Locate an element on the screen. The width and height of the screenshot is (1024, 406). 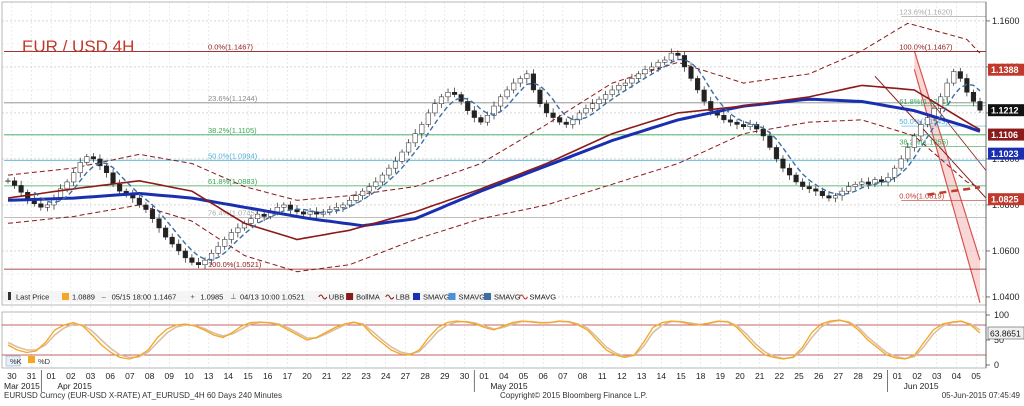
stoch-k-line is located at coordinates (494, 339).